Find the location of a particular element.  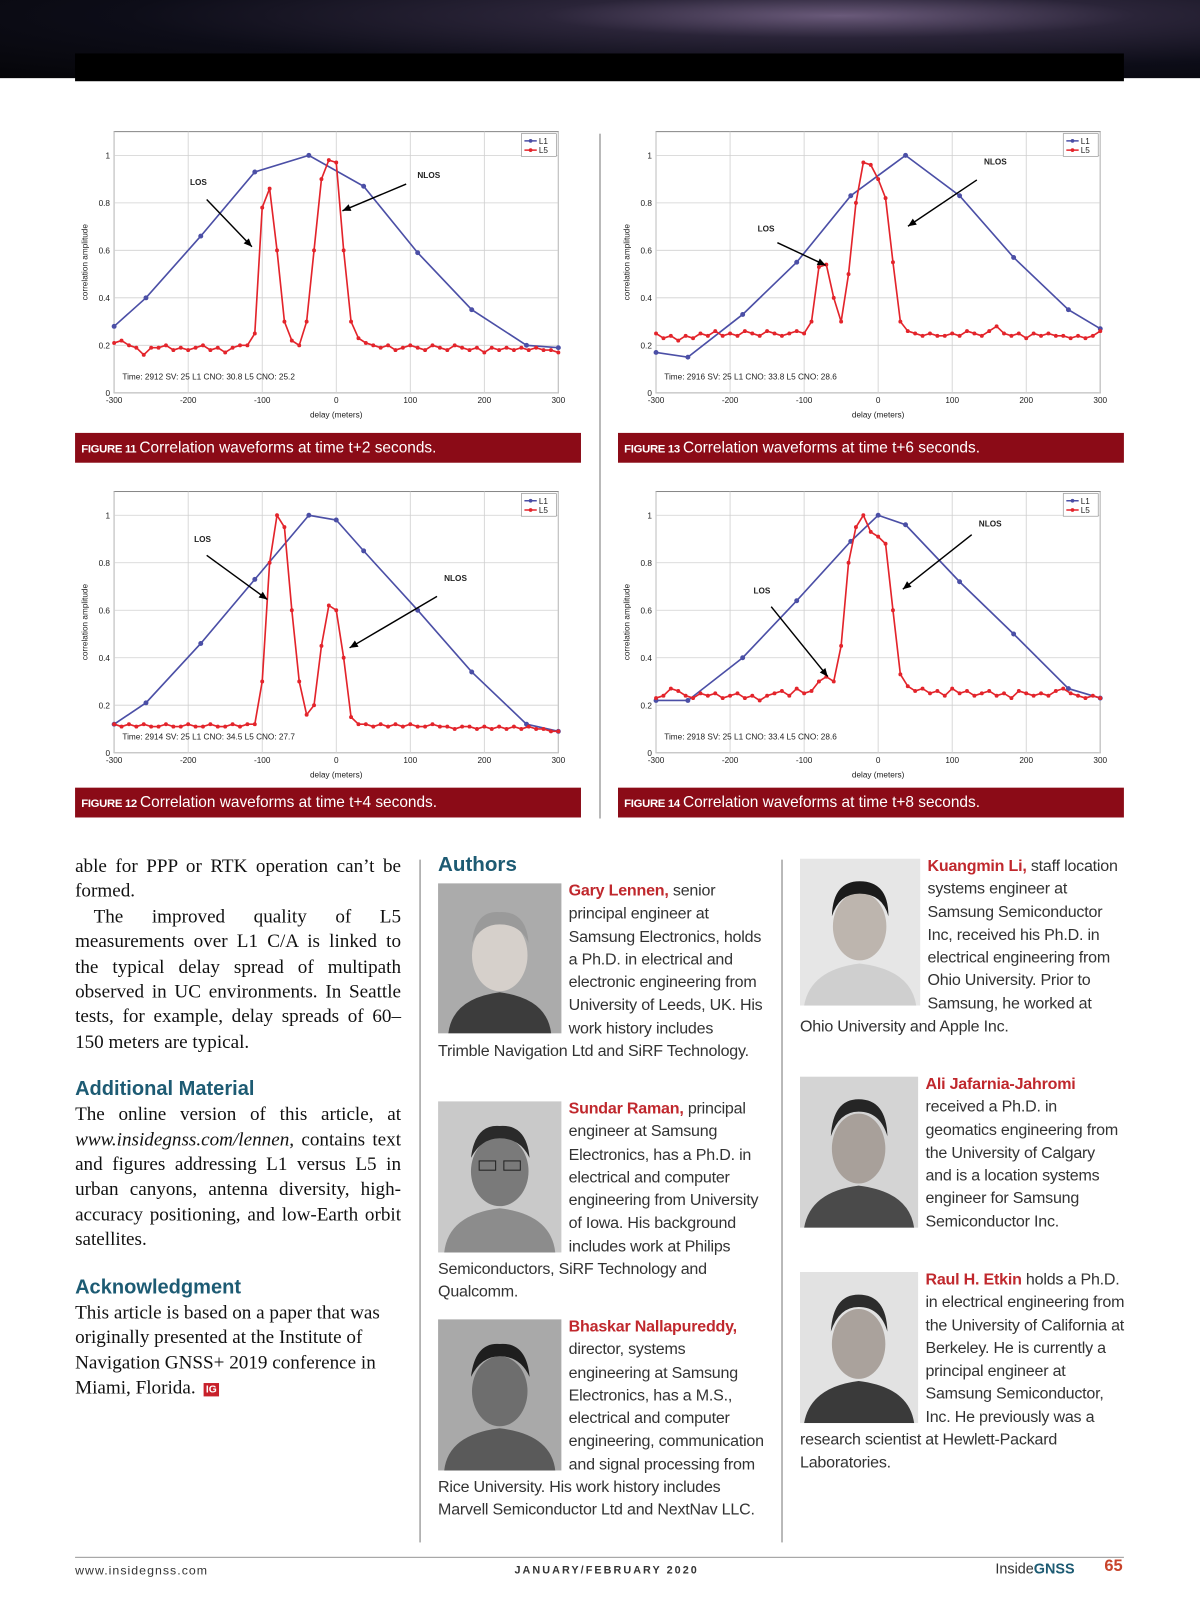

x-tick-label: -100 is located at coordinates (804, 760).